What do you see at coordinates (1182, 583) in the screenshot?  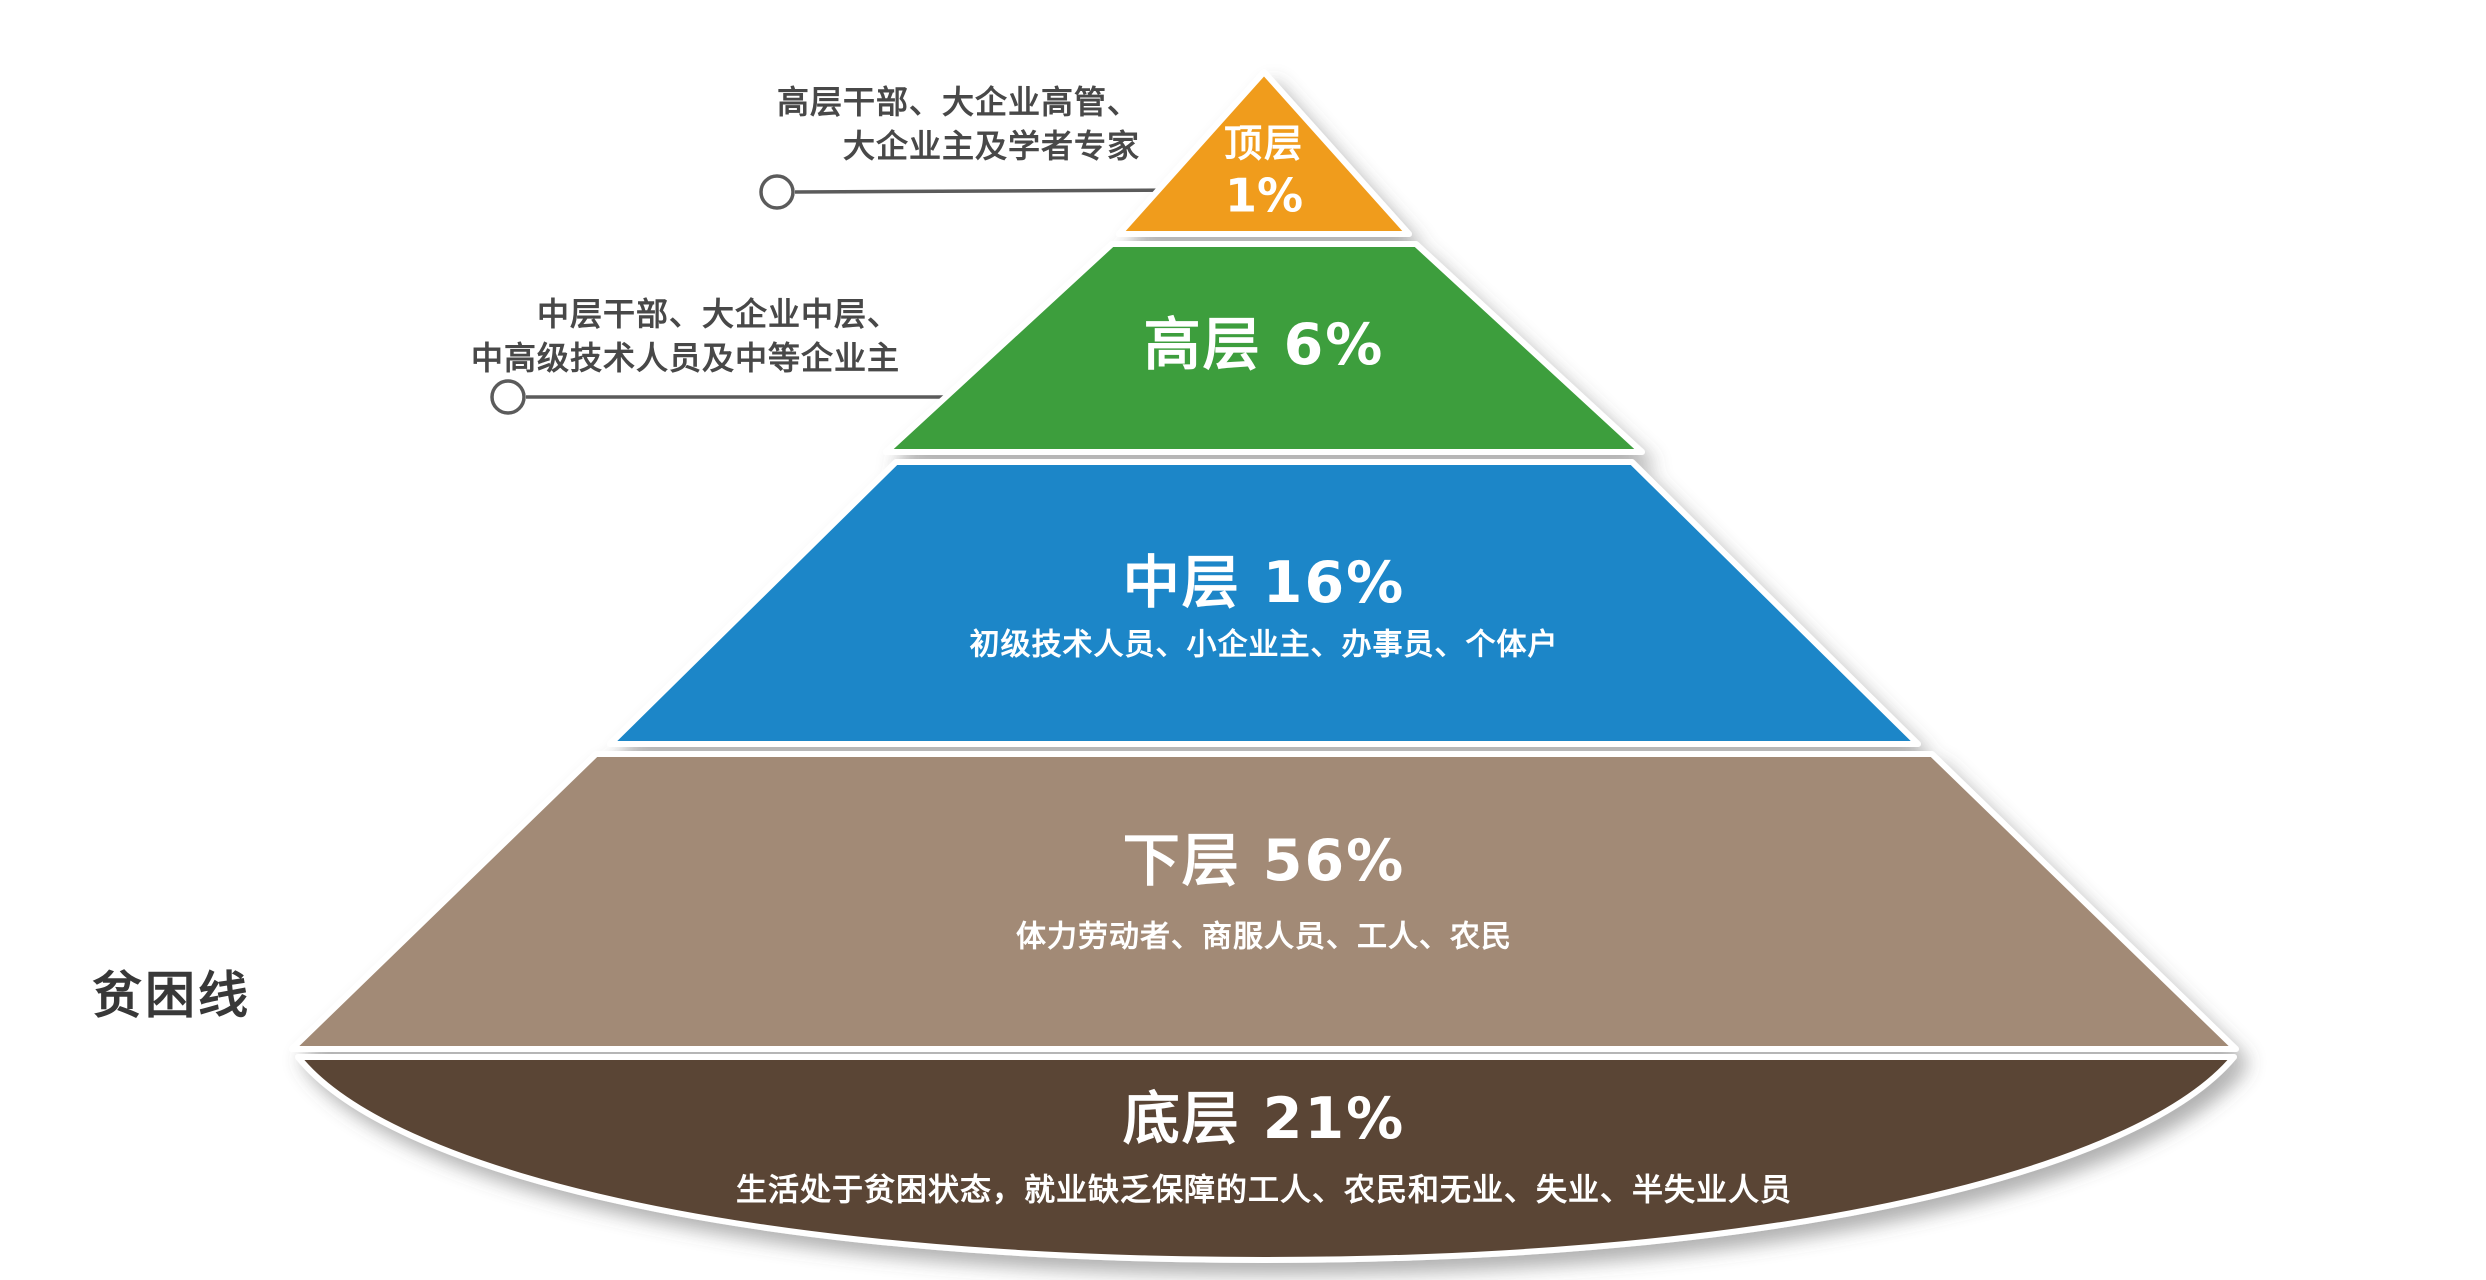 I see `layer-middle-label: 中层` at bounding box center [1182, 583].